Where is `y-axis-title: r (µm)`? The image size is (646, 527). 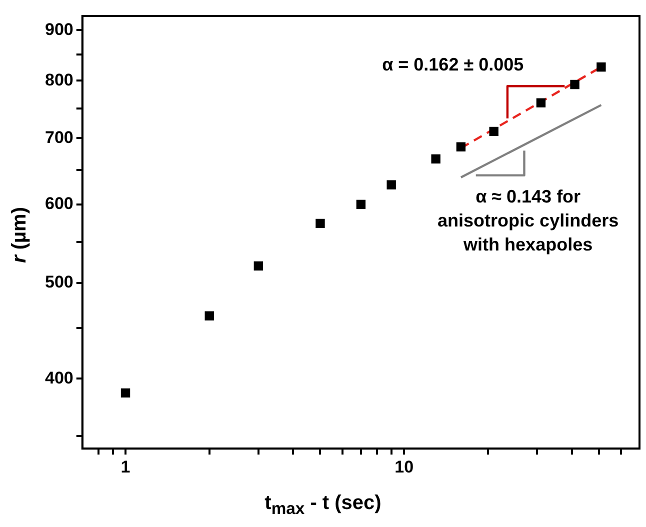
y-axis-title: r (µm) is located at coordinates (20, 235).